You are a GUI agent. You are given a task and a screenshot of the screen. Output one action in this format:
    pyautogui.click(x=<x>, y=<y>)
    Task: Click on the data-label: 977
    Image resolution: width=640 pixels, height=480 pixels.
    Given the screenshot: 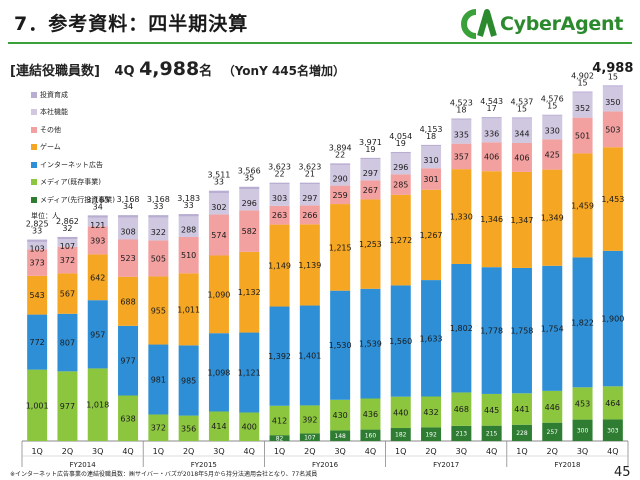 What is the action you would take?
    pyautogui.click(x=67, y=406)
    